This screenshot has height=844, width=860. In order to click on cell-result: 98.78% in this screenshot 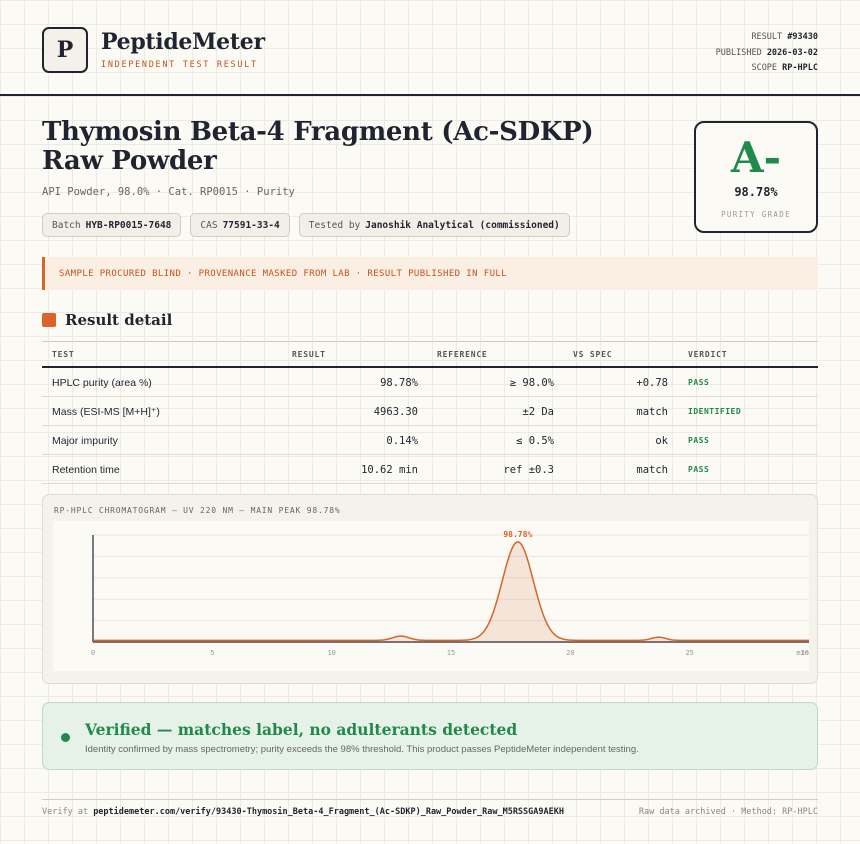, I will do `click(399, 383)`.